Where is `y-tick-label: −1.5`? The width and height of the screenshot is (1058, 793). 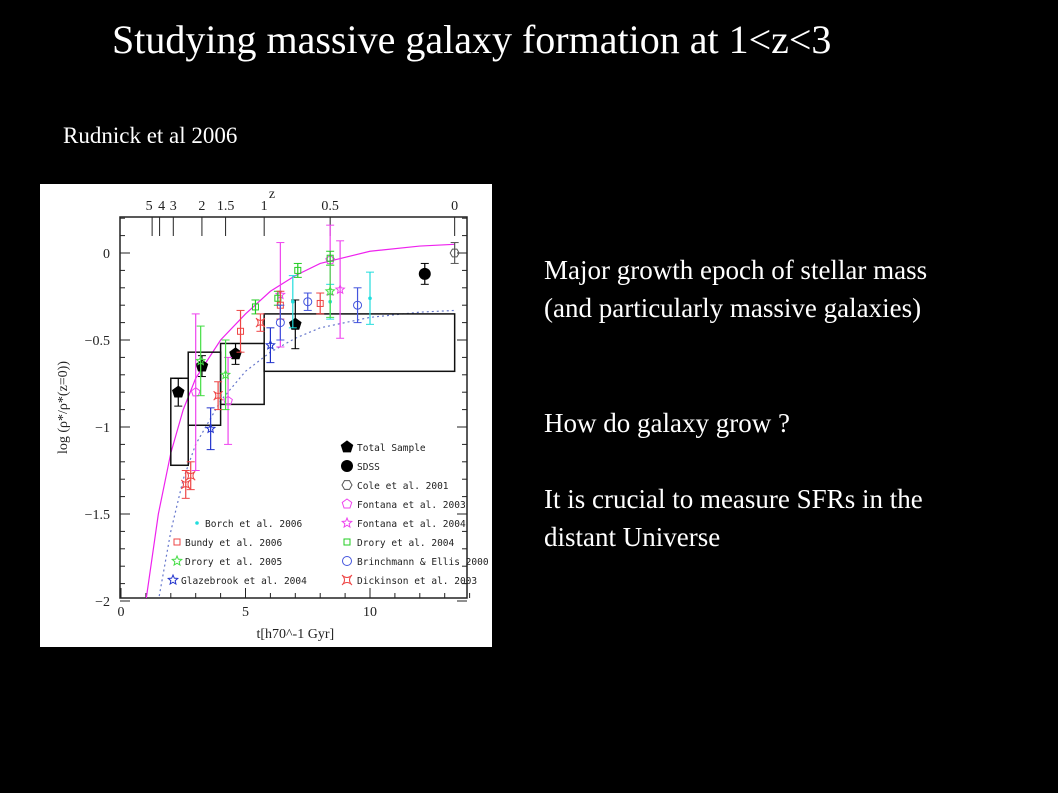
y-tick-label: −1.5 is located at coordinates (97, 515).